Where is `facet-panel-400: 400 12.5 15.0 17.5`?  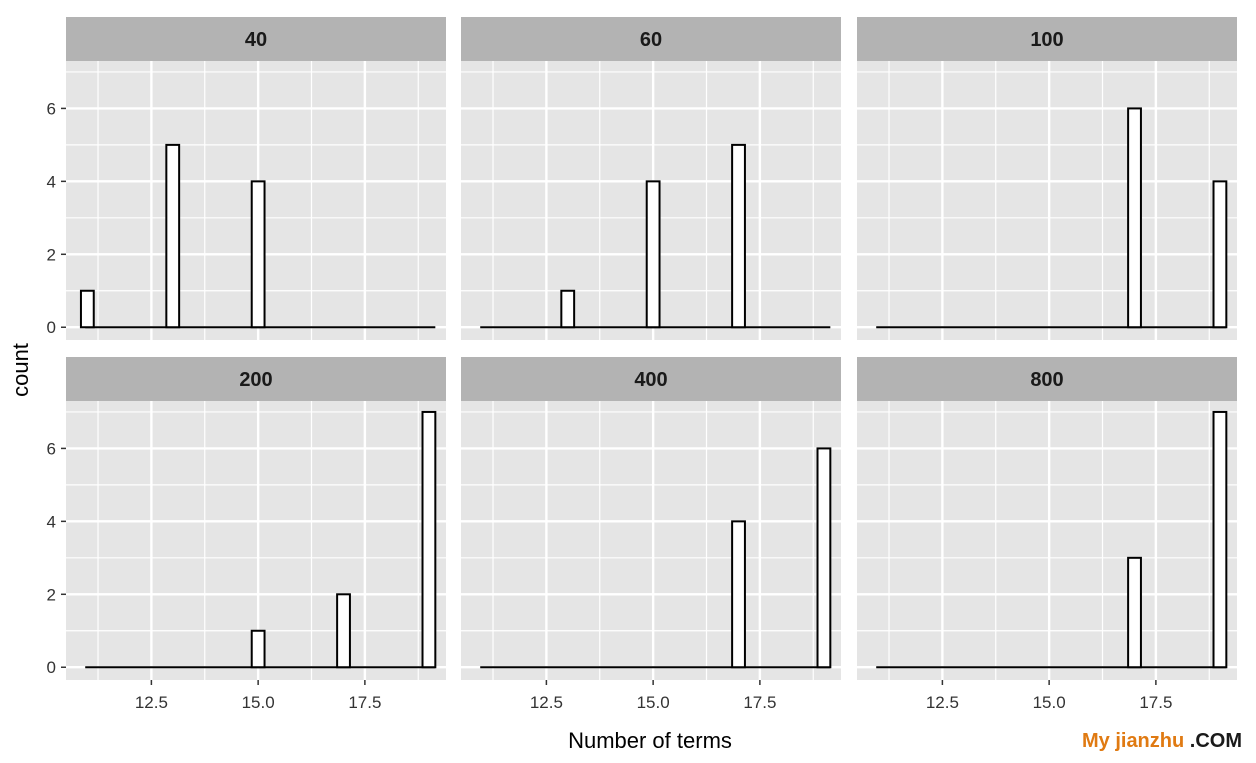 facet-panel-400: 400 12.5 15.0 17.5 is located at coordinates (651, 534).